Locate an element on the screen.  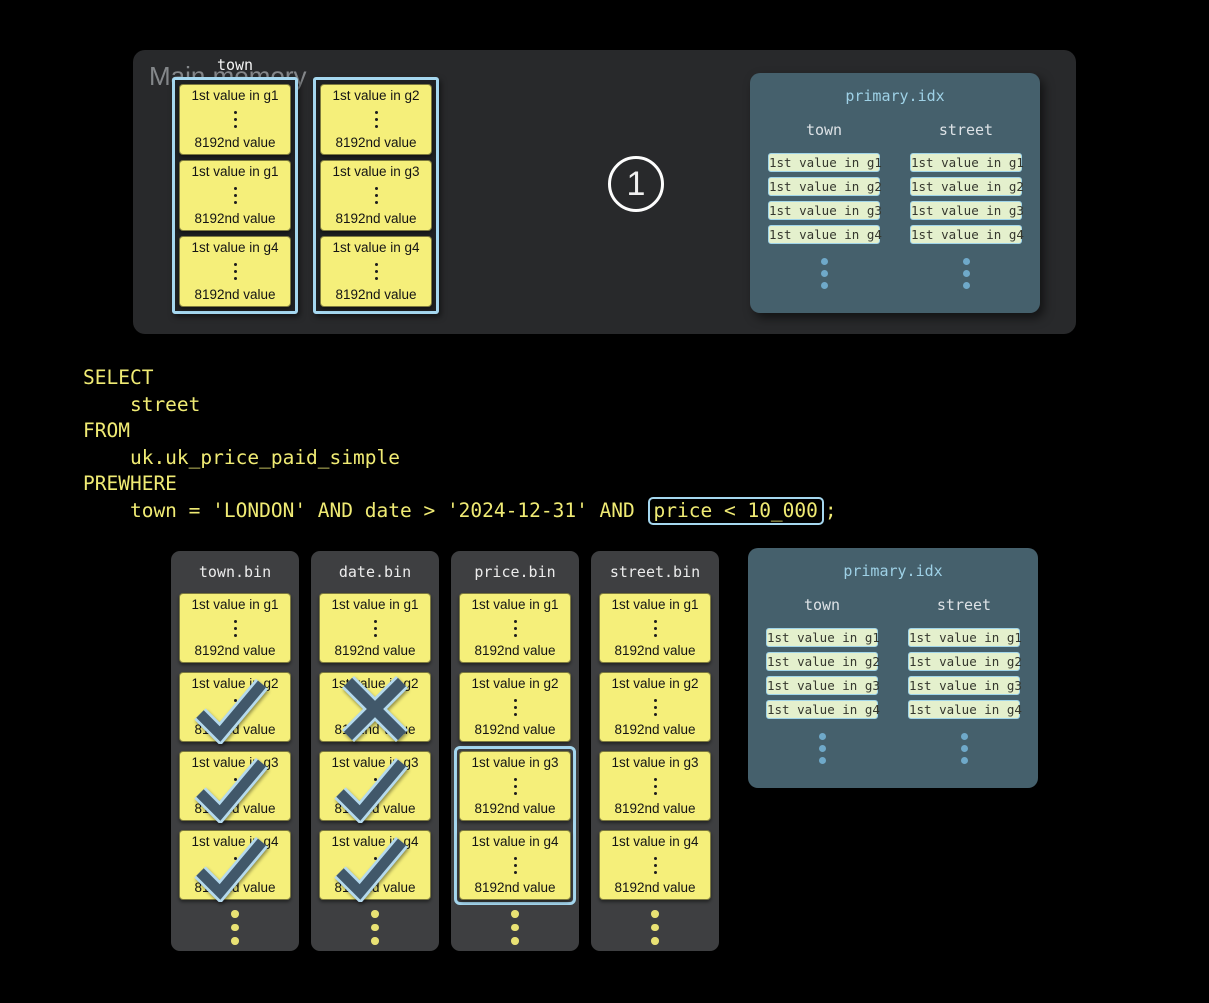
step-1-number: 1 is located at coordinates (636, 183).